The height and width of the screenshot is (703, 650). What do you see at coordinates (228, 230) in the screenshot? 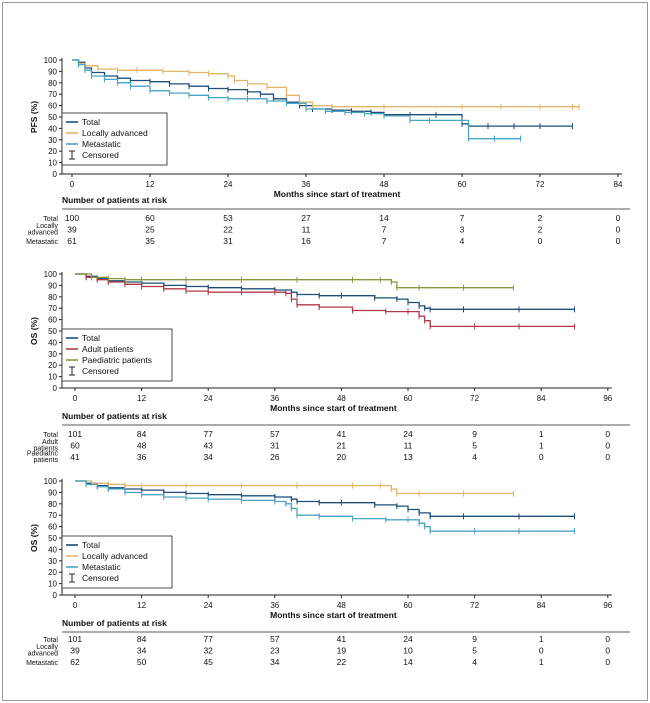
I see `risk-count: 22` at bounding box center [228, 230].